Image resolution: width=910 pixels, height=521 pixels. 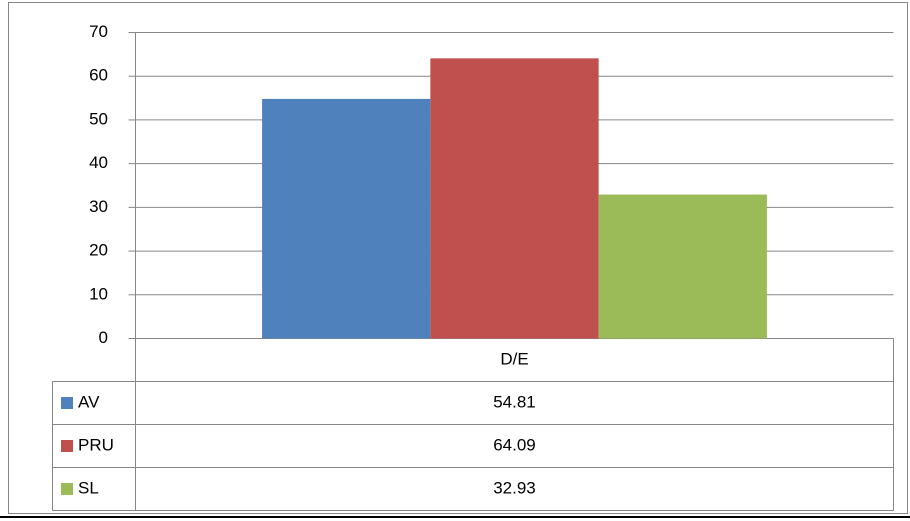 What do you see at coordinates (103, 337) in the screenshot?
I see `y-tick-label: 0` at bounding box center [103, 337].